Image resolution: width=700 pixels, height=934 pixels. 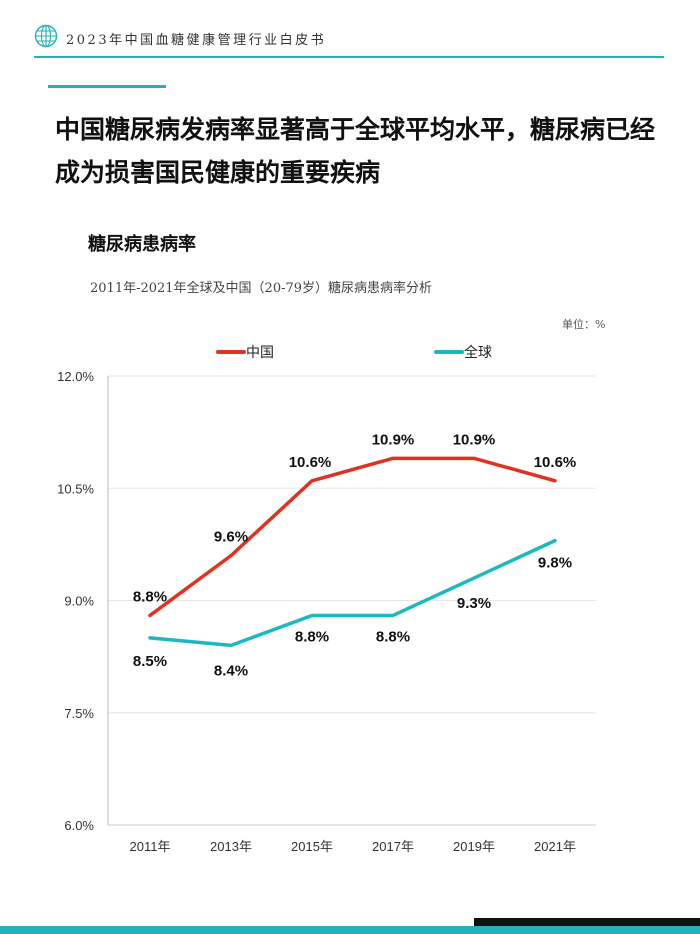 I want to click on data-label: 8.4%, so click(x=231, y=670).